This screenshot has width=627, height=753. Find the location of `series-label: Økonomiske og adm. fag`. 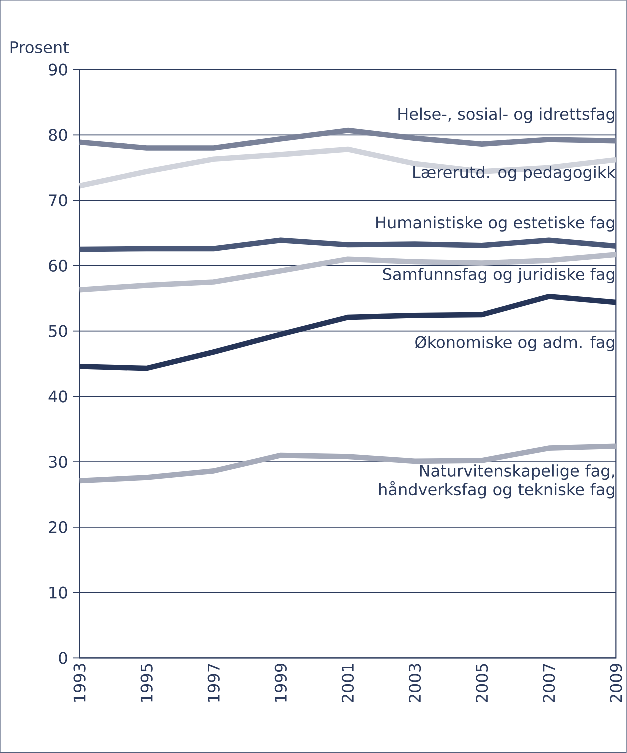

series-label: Økonomiske og adm. fag is located at coordinates (515, 344).